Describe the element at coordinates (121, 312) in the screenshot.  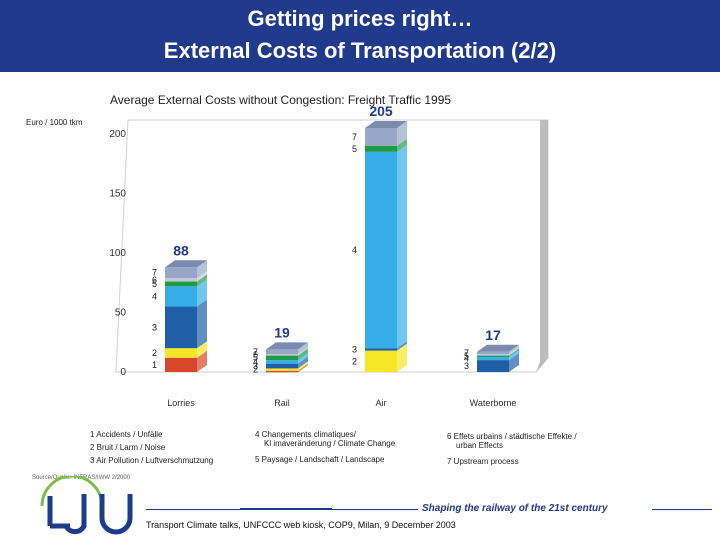
I see `y-tick-label: 50` at that location.